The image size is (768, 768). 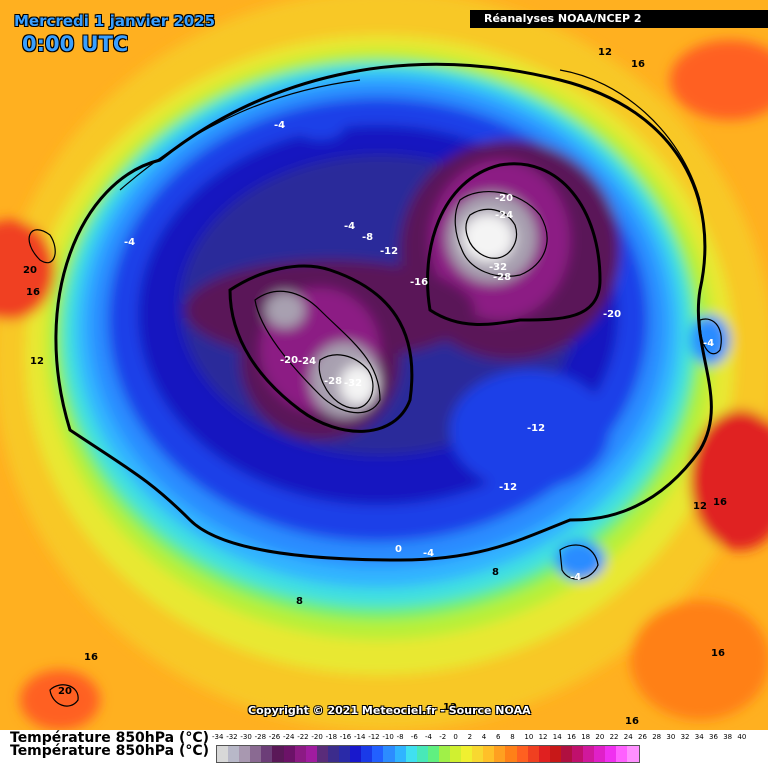 What do you see at coordinates (742, 737) in the screenshot?
I see `legend-tick-label: 40` at bounding box center [742, 737].